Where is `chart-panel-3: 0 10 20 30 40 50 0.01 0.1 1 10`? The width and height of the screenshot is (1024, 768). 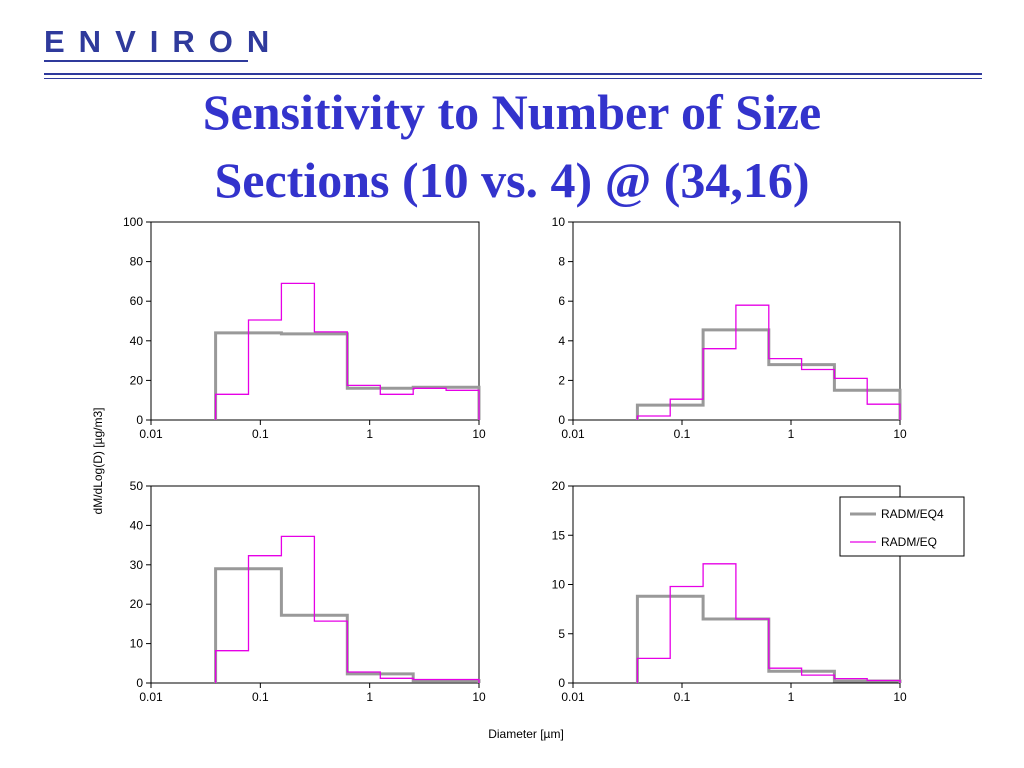
chart-panel-3: 0 10 20 30 40 50 0.01 0.1 1 10 is located at coordinates (308, 591).